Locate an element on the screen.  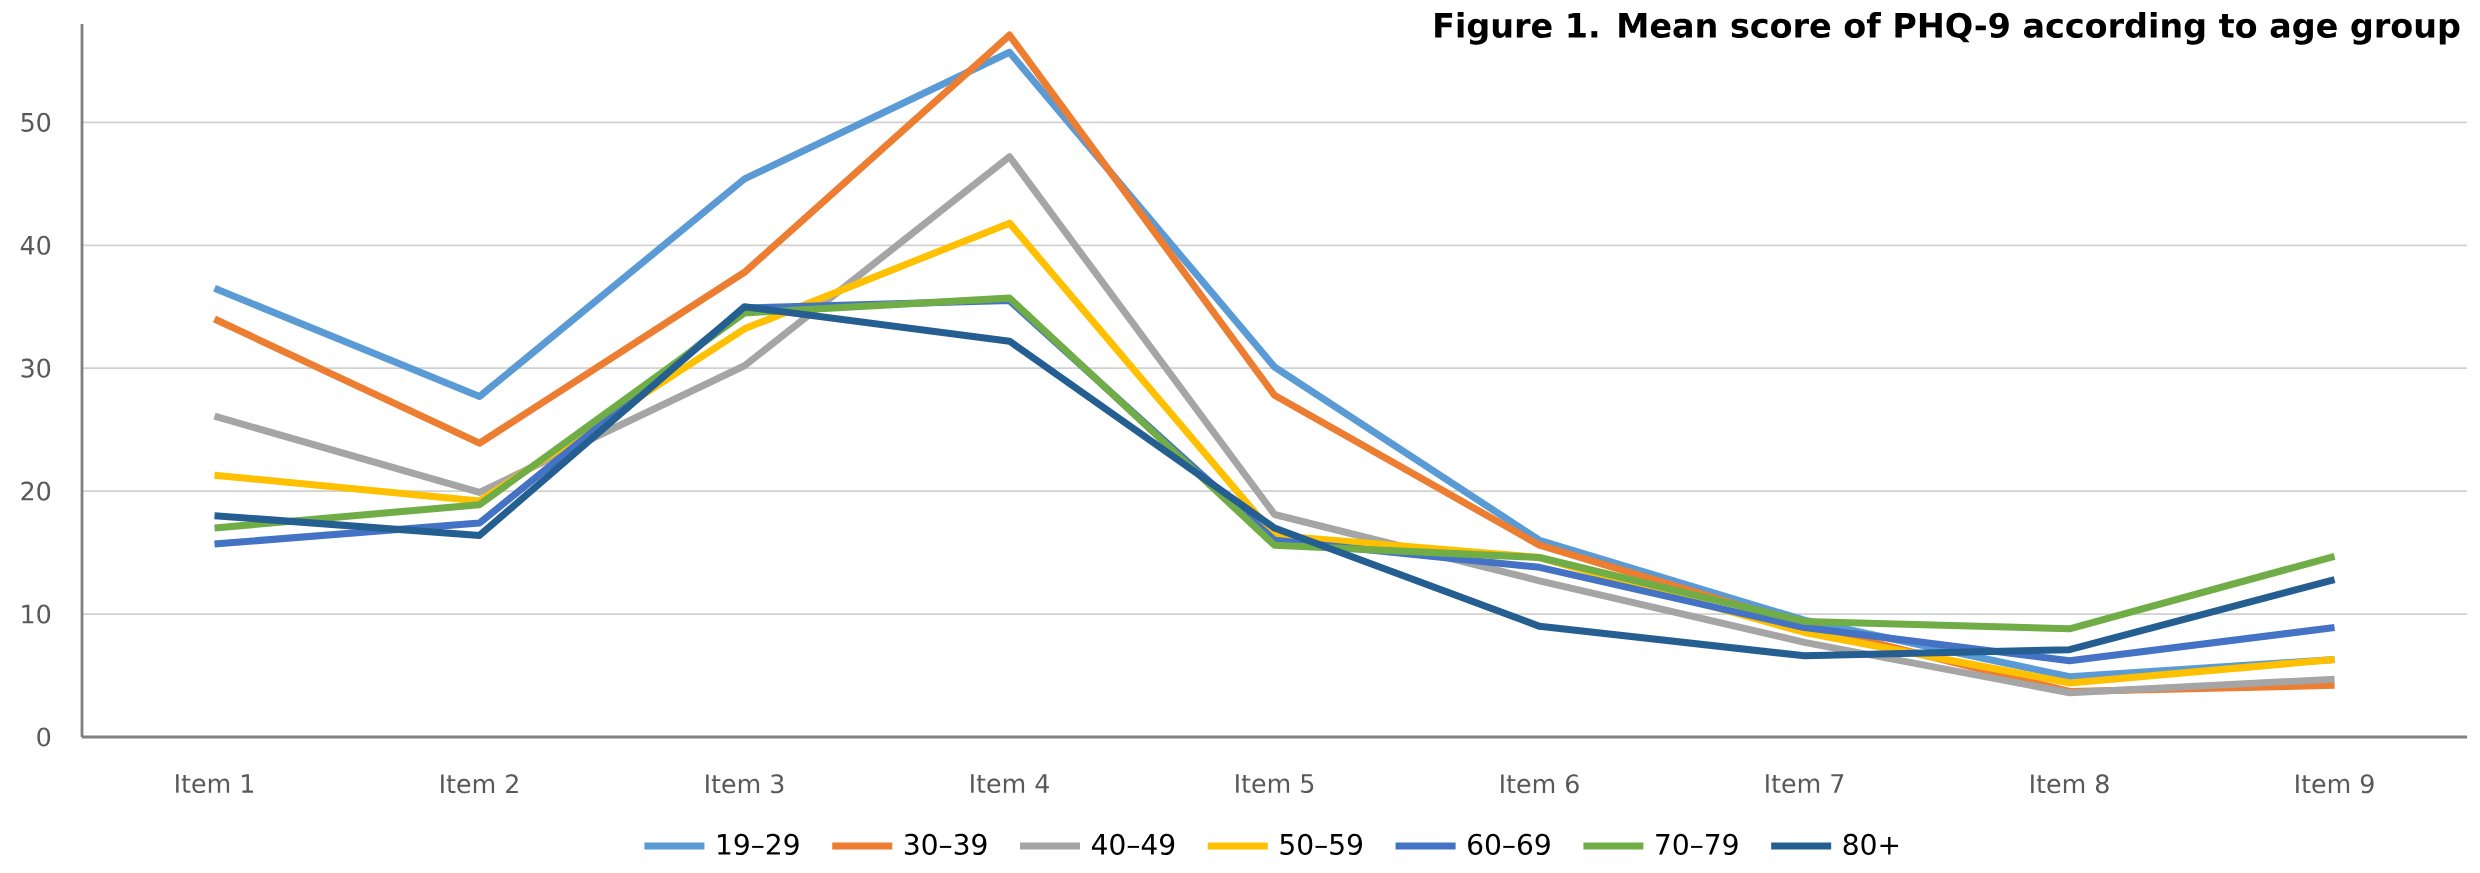
y-tick-label: 20 is located at coordinates (36, 491).